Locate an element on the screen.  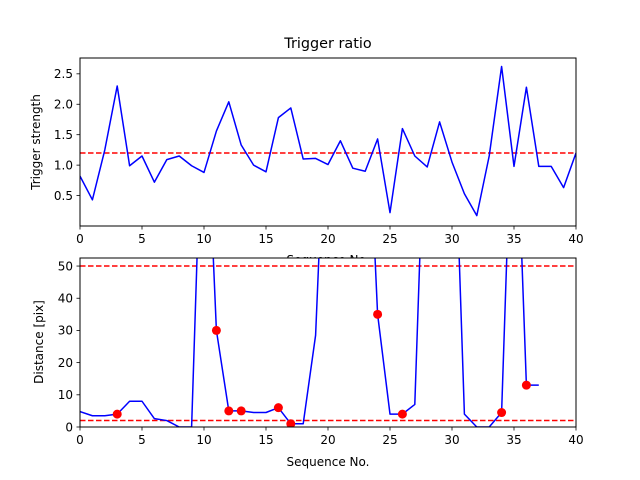
x-axis-label: Sequence No. is located at coordinates (328, 462).